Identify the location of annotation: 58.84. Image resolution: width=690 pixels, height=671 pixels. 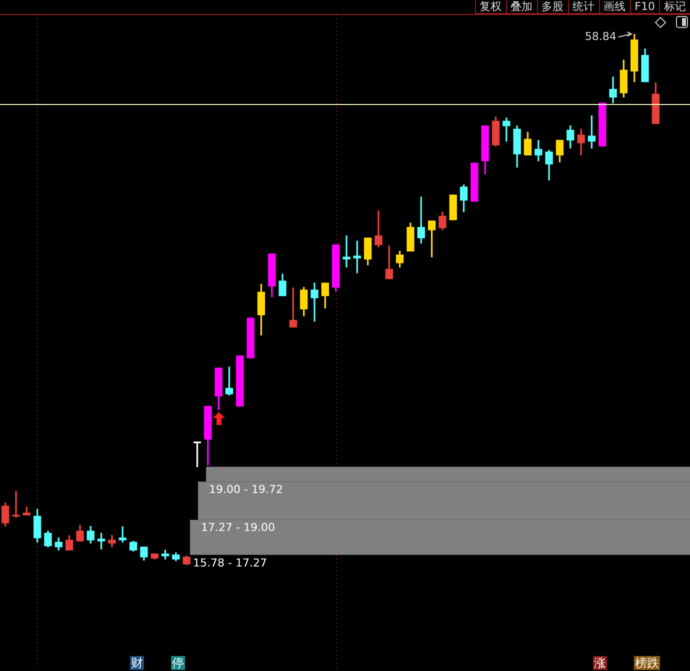
(600, 36).